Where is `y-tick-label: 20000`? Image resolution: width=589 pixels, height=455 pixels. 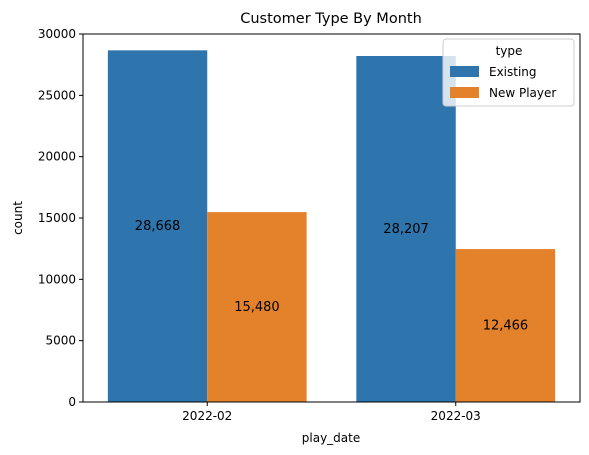
y-tick-label: 20000 is located at coordinates (57, 157).